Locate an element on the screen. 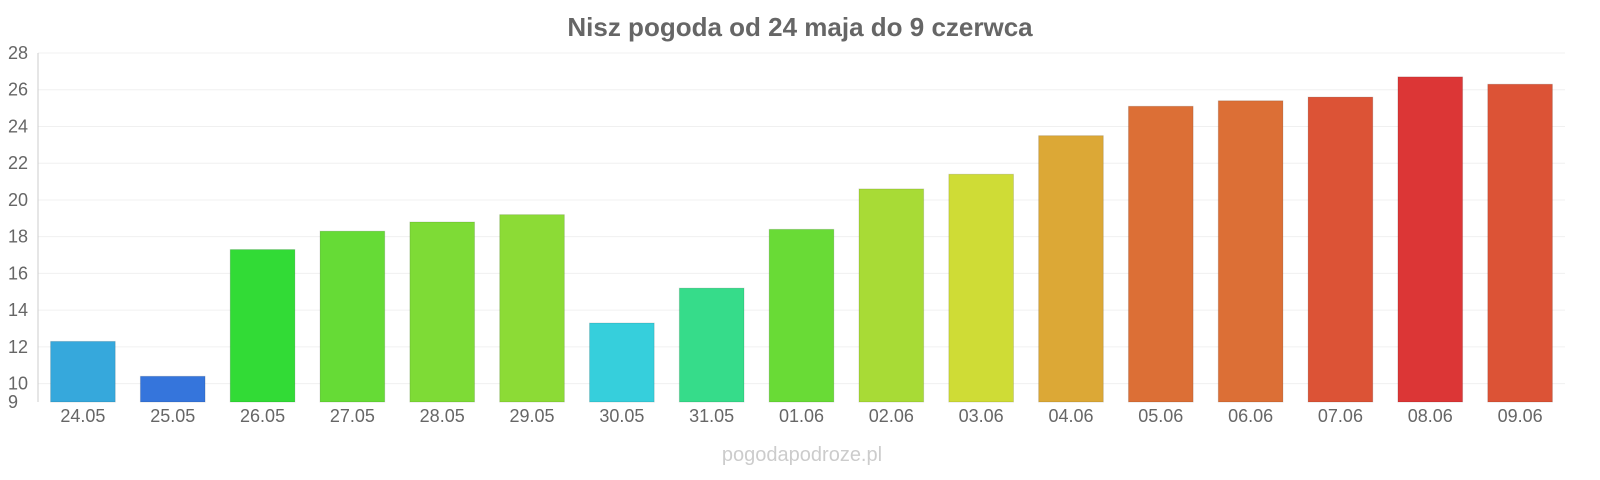  x-tick-label: 31.05 is located at coordinates (711, 416).